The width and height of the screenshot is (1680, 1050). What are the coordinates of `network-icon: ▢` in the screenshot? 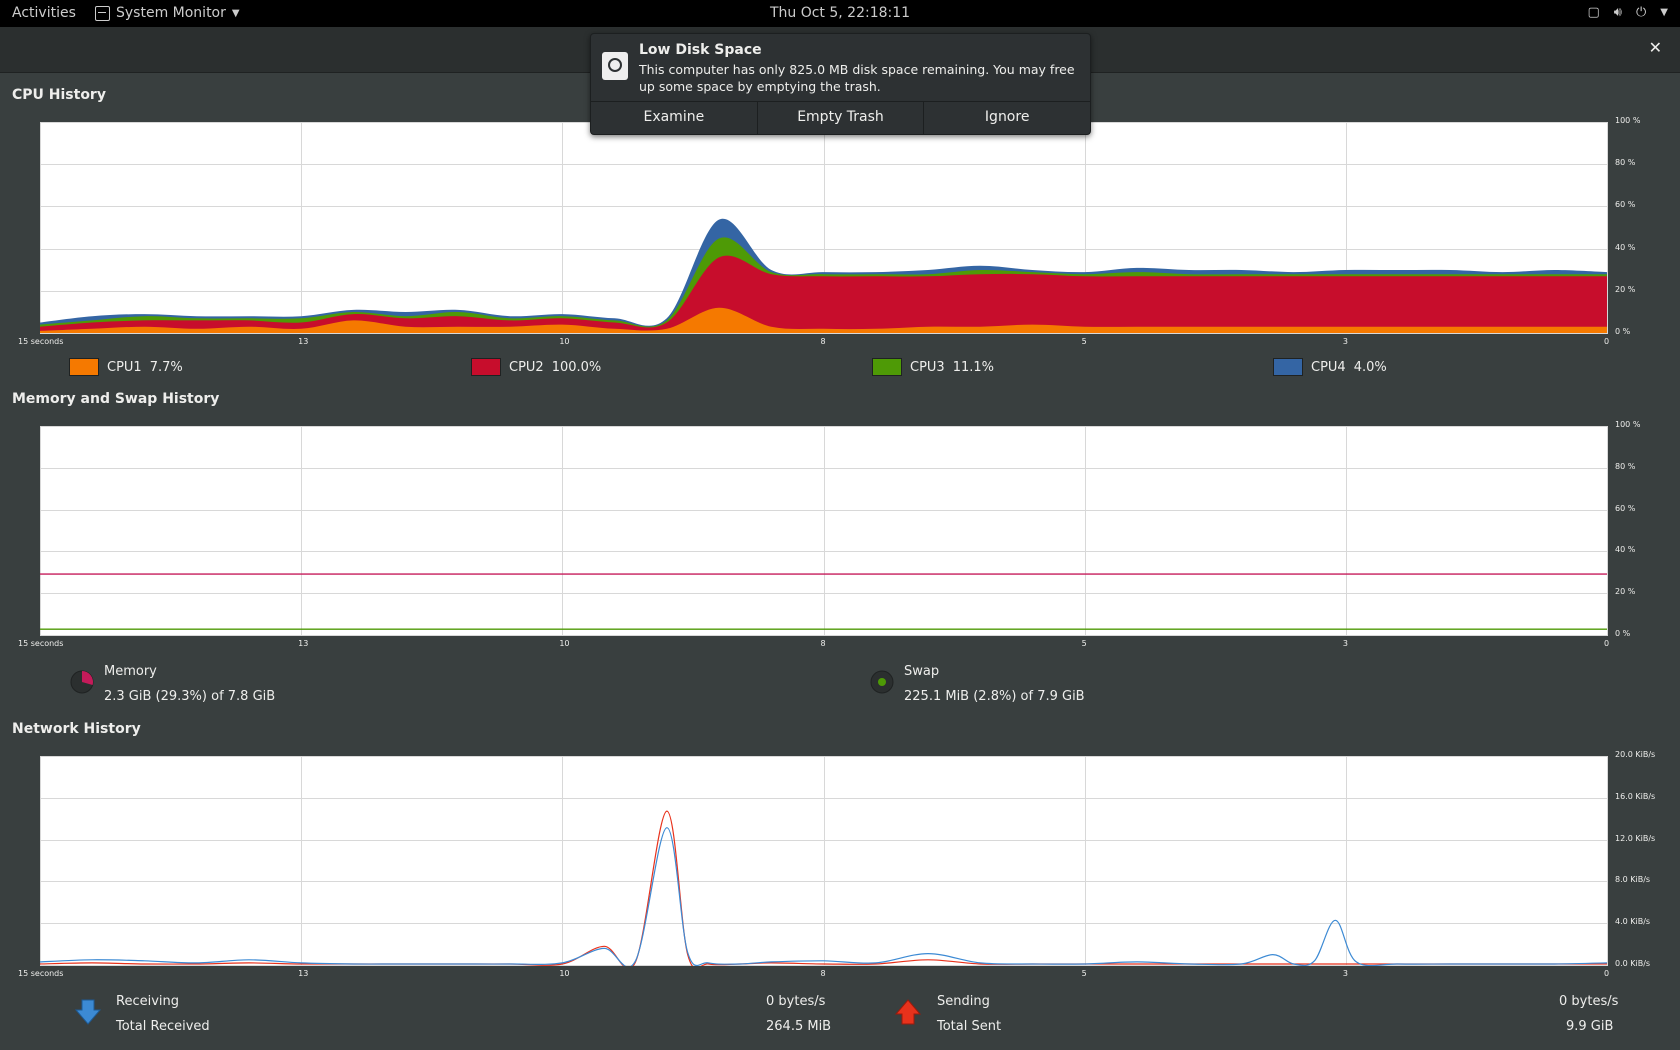 It's located at (1593, 12).